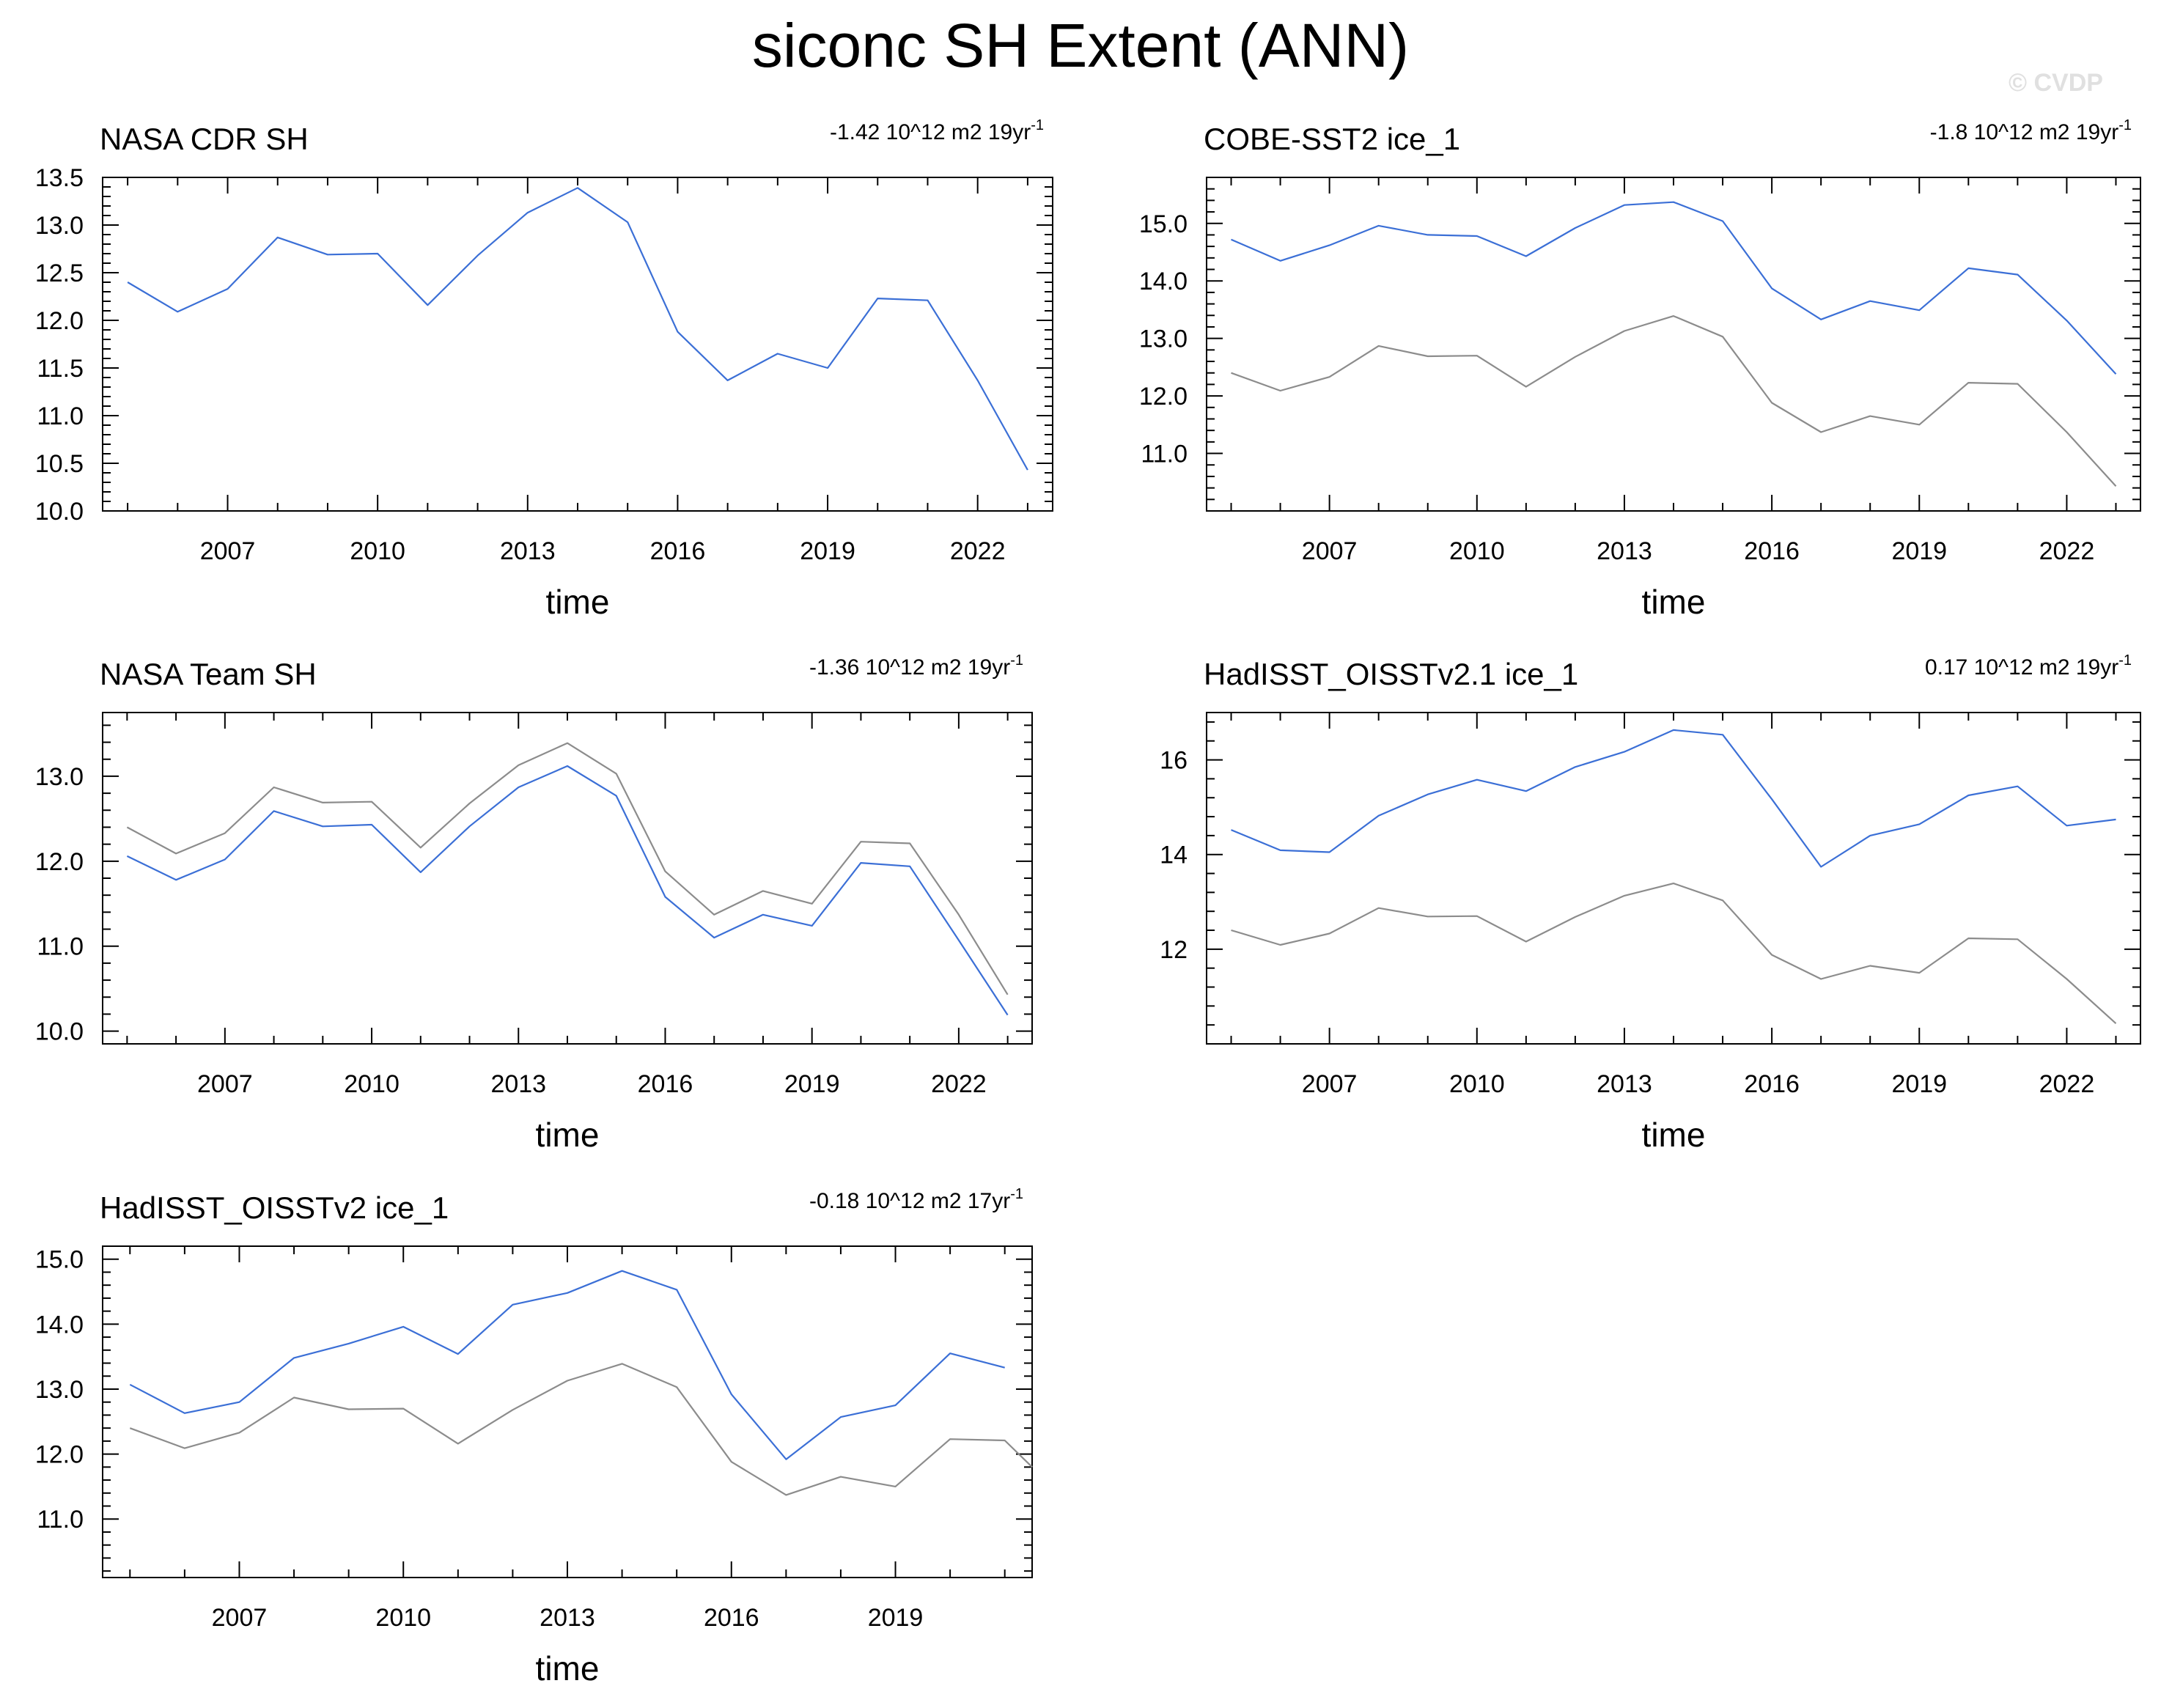 This screenshot has height=1708, width=2161. What do you see at coordinates (59, 178) in the screenshot?
I see `y-tick-label: 13.5` at bounding box center [59, 178].